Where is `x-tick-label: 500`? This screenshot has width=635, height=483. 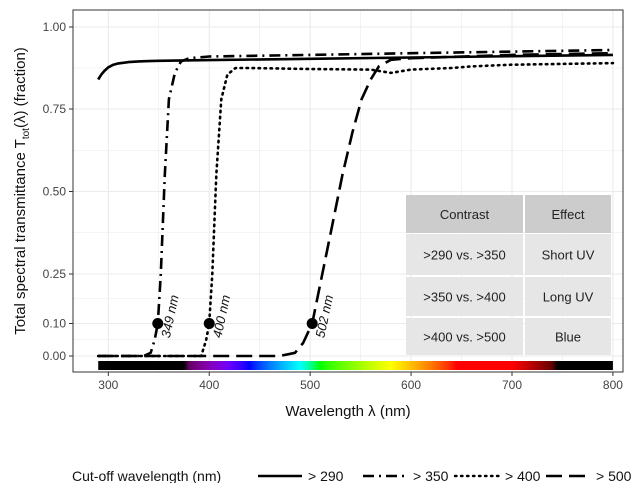
x-tick-label: 500 is located at coordinates (310, 385).